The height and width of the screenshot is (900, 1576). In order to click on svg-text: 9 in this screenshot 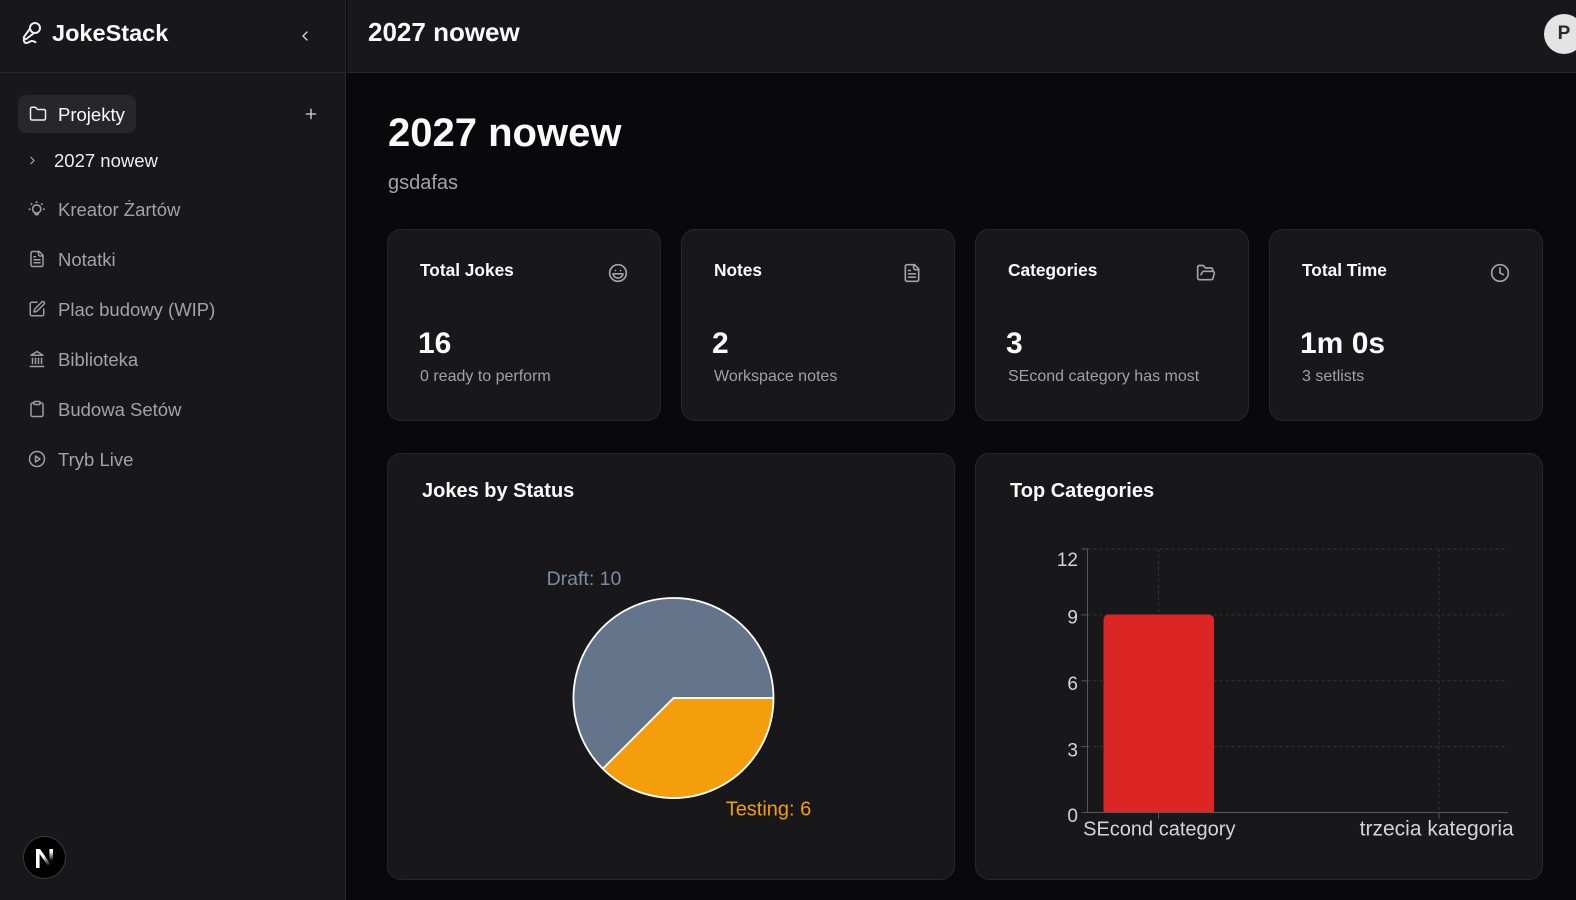, I will do `click(1072, 618)`.